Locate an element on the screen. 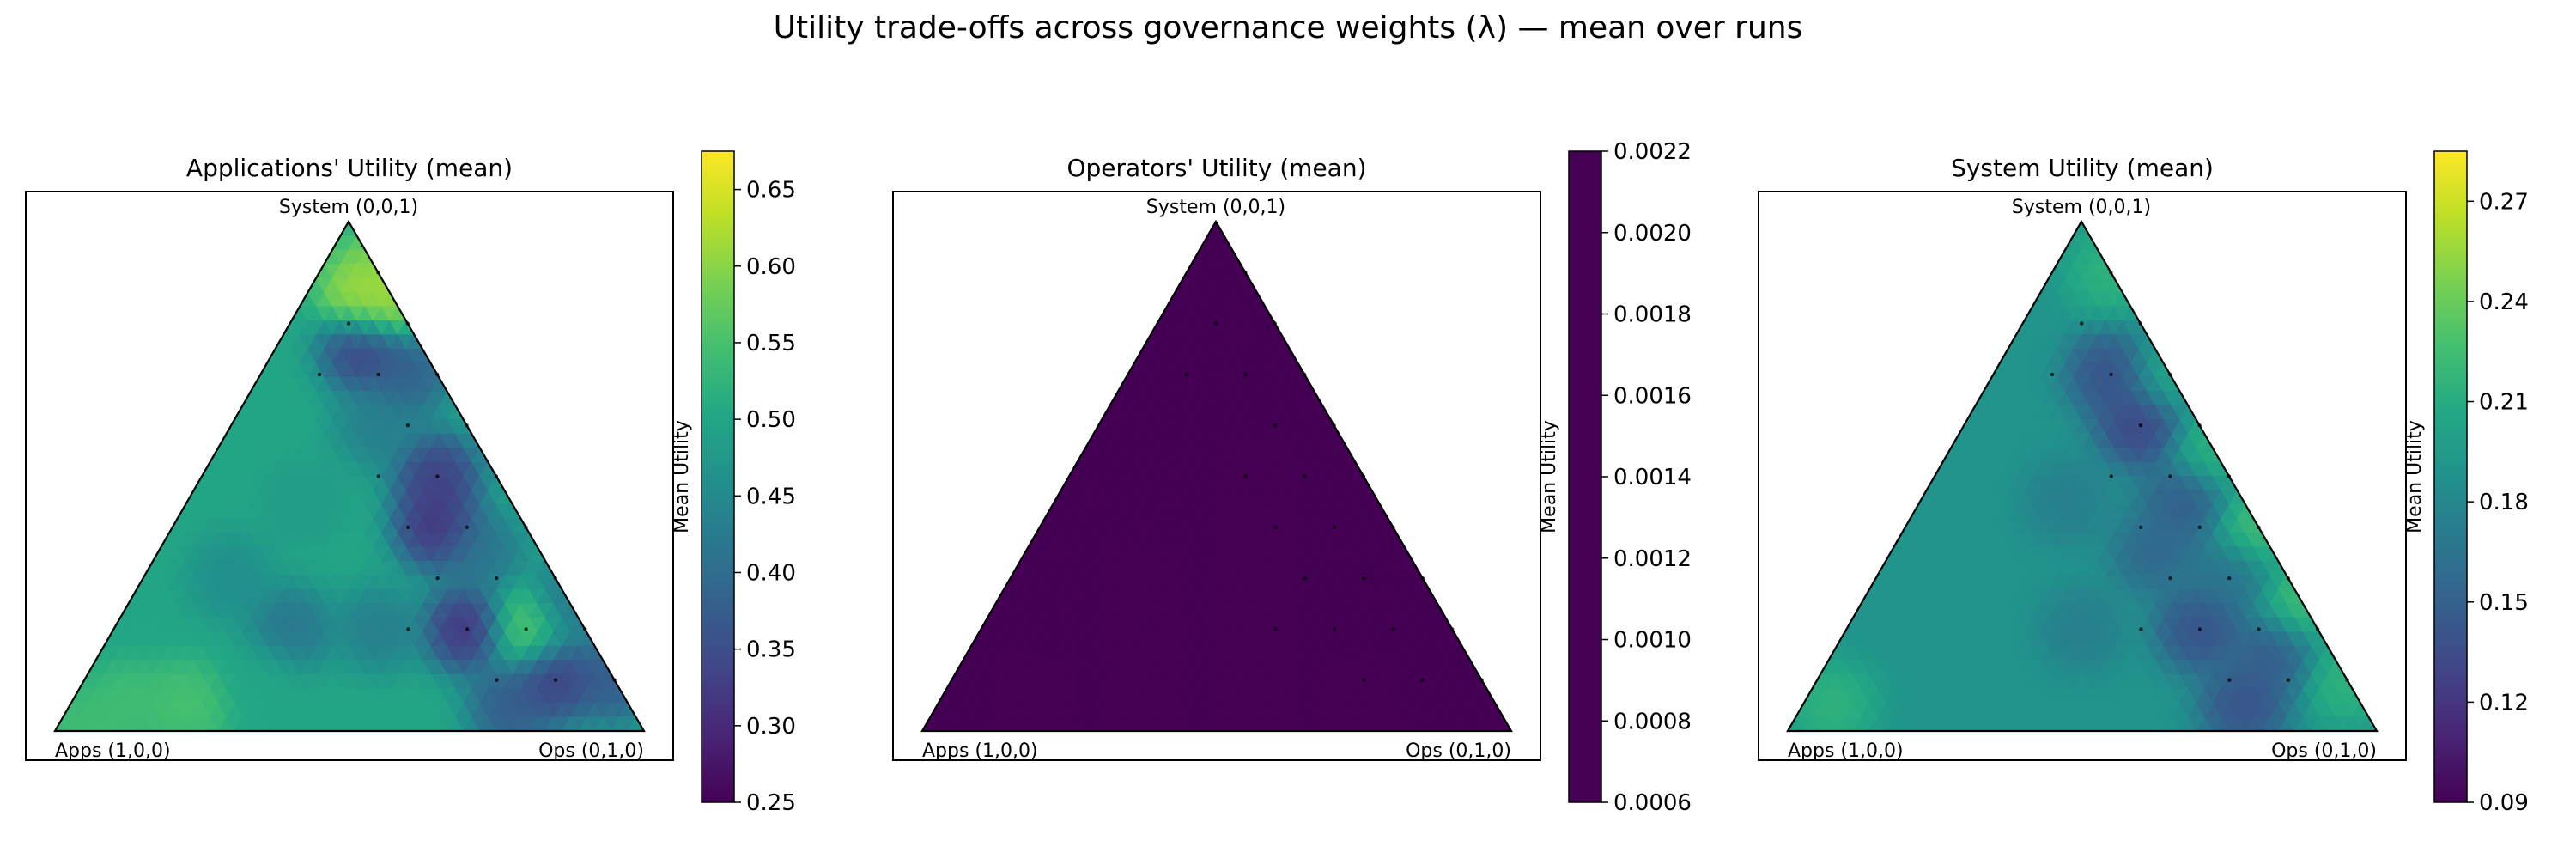  colorbar-tick-label: 0.60 is located at coordinates (771, 267).